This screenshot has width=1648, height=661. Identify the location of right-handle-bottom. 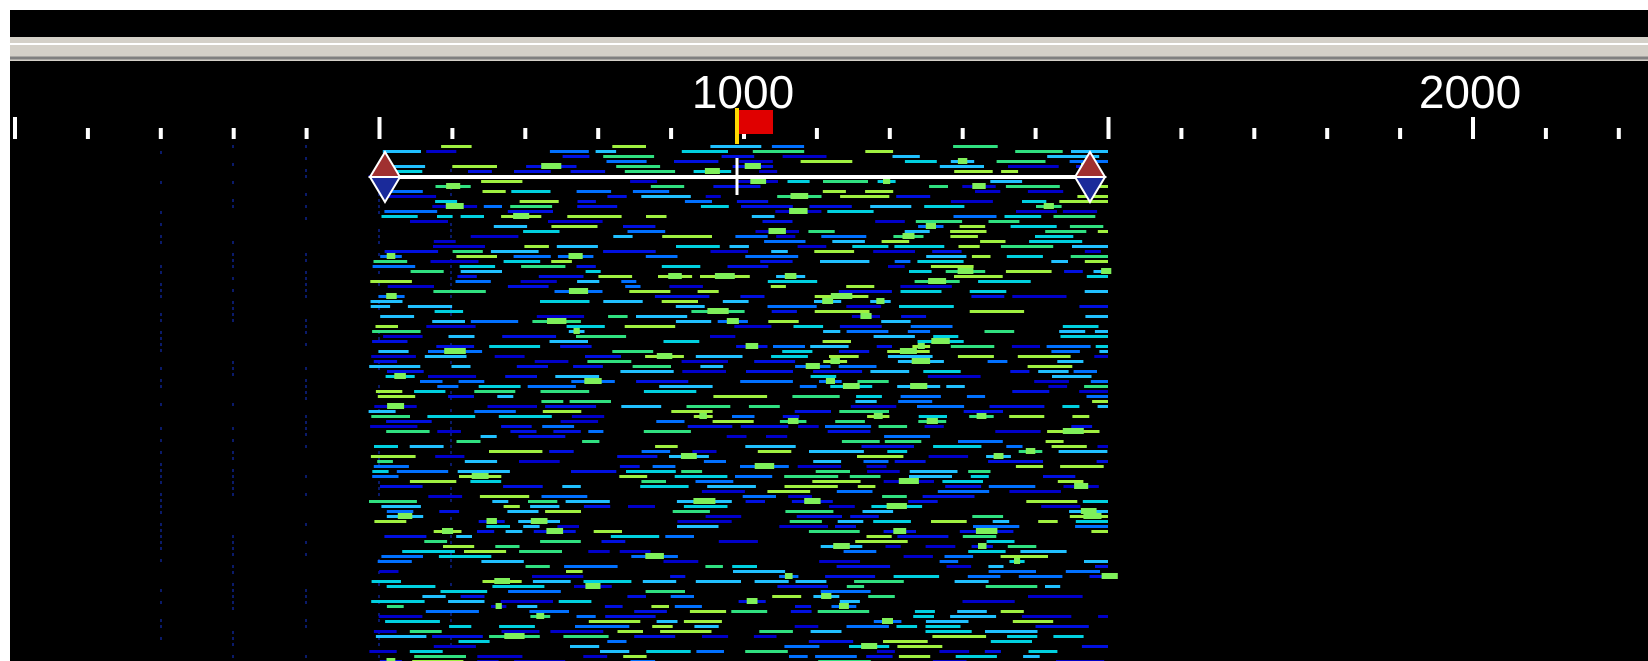
(1090, 190).